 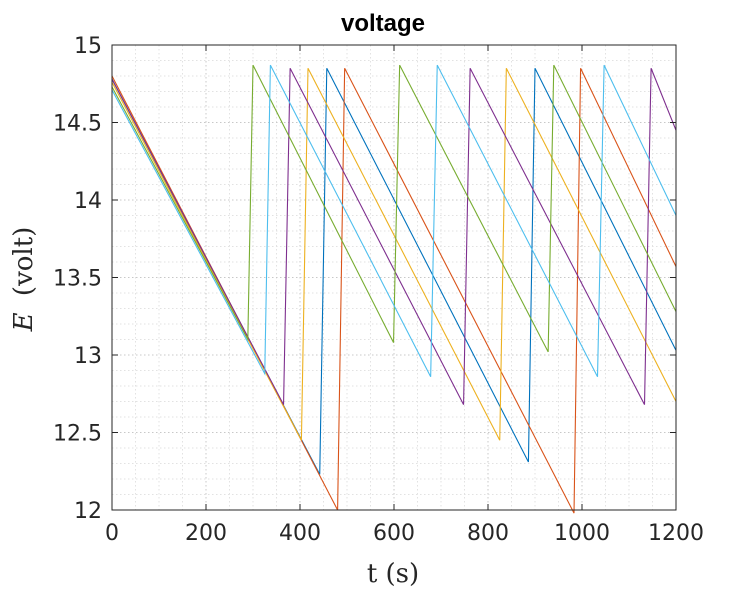 What do you see at coordinates (88, 201) in the screenshot?
I see `y-tick-label: 14` at bounding box center [88, 201].